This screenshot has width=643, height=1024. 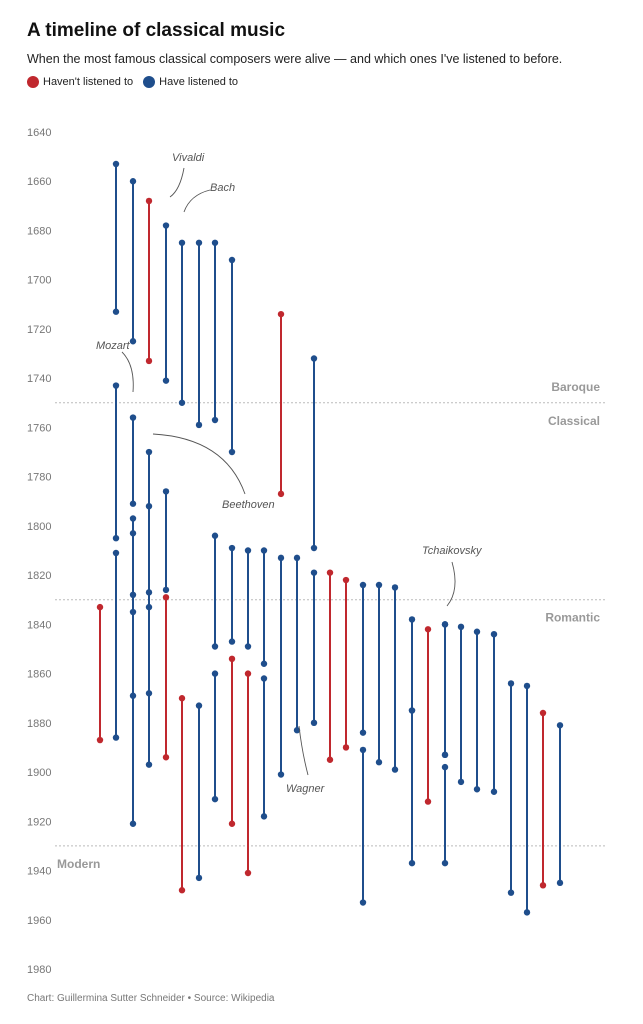 I want to click on y-tick-label: 1840, so click(x=39, y=625).